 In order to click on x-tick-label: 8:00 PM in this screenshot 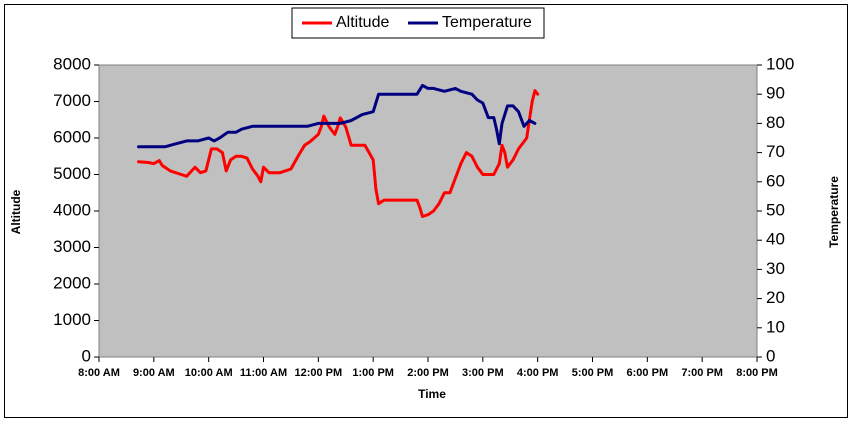, I will do `click(757, 373)`.